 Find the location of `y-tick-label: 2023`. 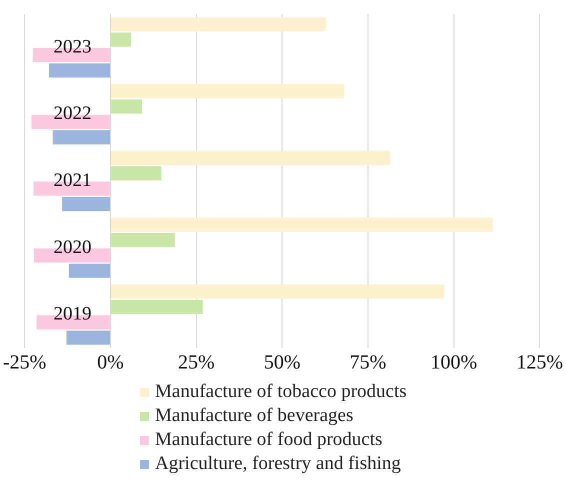

y-tick-label: 2023 is located at coordinates (72, 47).